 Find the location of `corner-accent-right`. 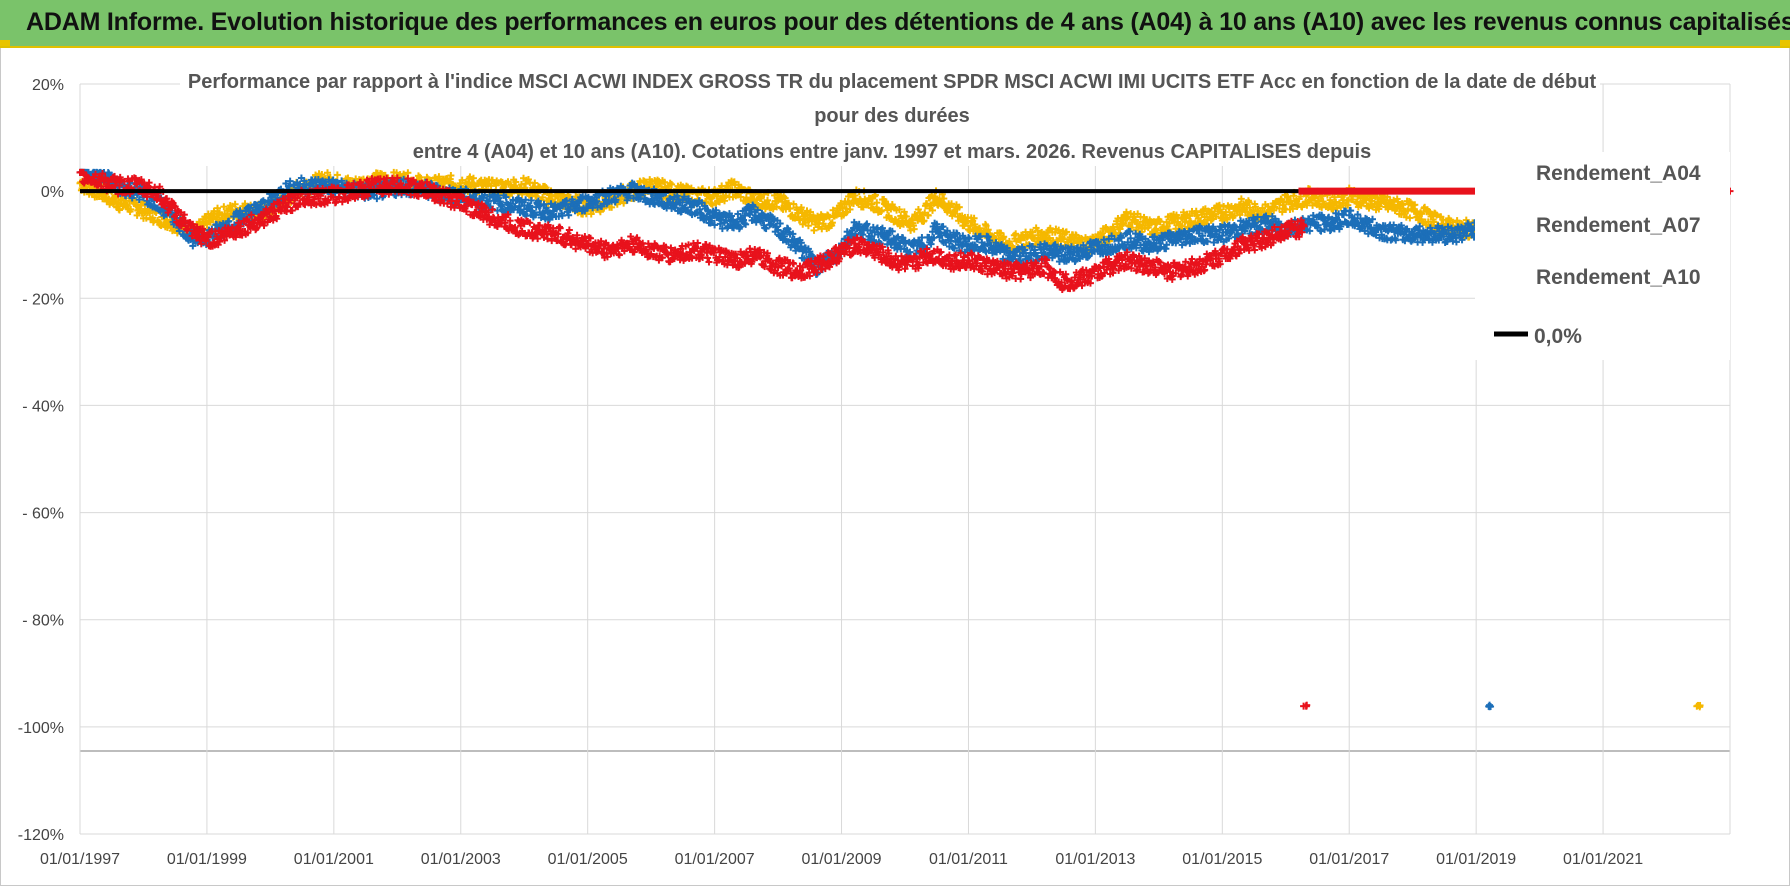

corner-accent-right is located at coordinates (1785, 43).